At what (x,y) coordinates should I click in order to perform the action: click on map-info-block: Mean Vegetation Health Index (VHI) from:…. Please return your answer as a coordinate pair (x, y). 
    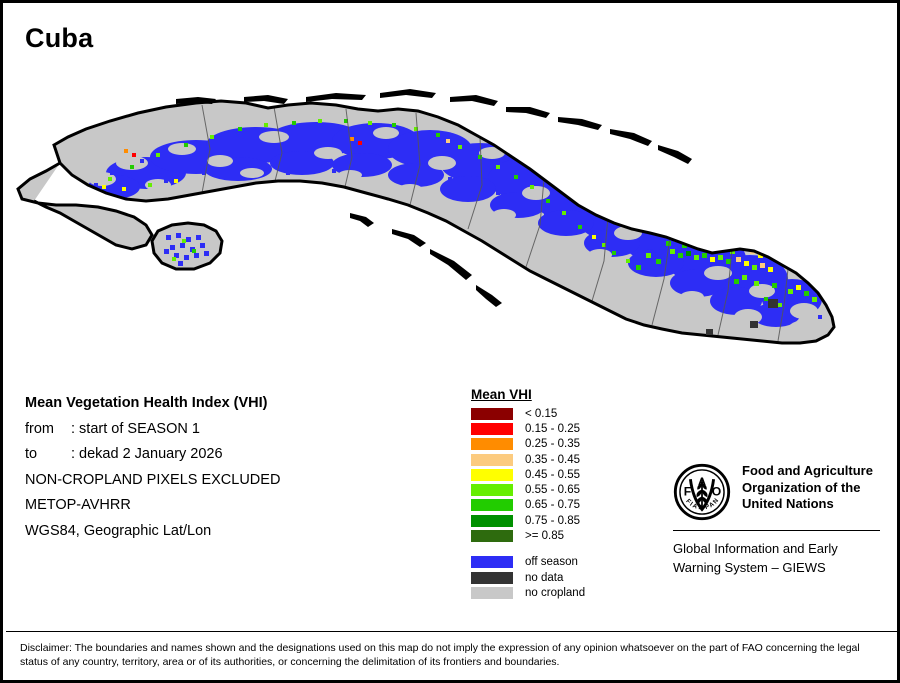
    Looking at the image, I should click on (240, 467).